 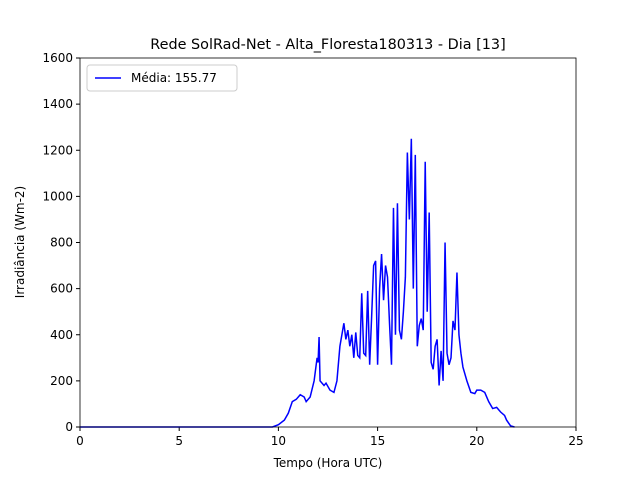 What do you see at coordinates (20, 242) in the screenshot?
I see `y-axis-label: Irradiância (Wm-2)` at bounding box center [20, 242].